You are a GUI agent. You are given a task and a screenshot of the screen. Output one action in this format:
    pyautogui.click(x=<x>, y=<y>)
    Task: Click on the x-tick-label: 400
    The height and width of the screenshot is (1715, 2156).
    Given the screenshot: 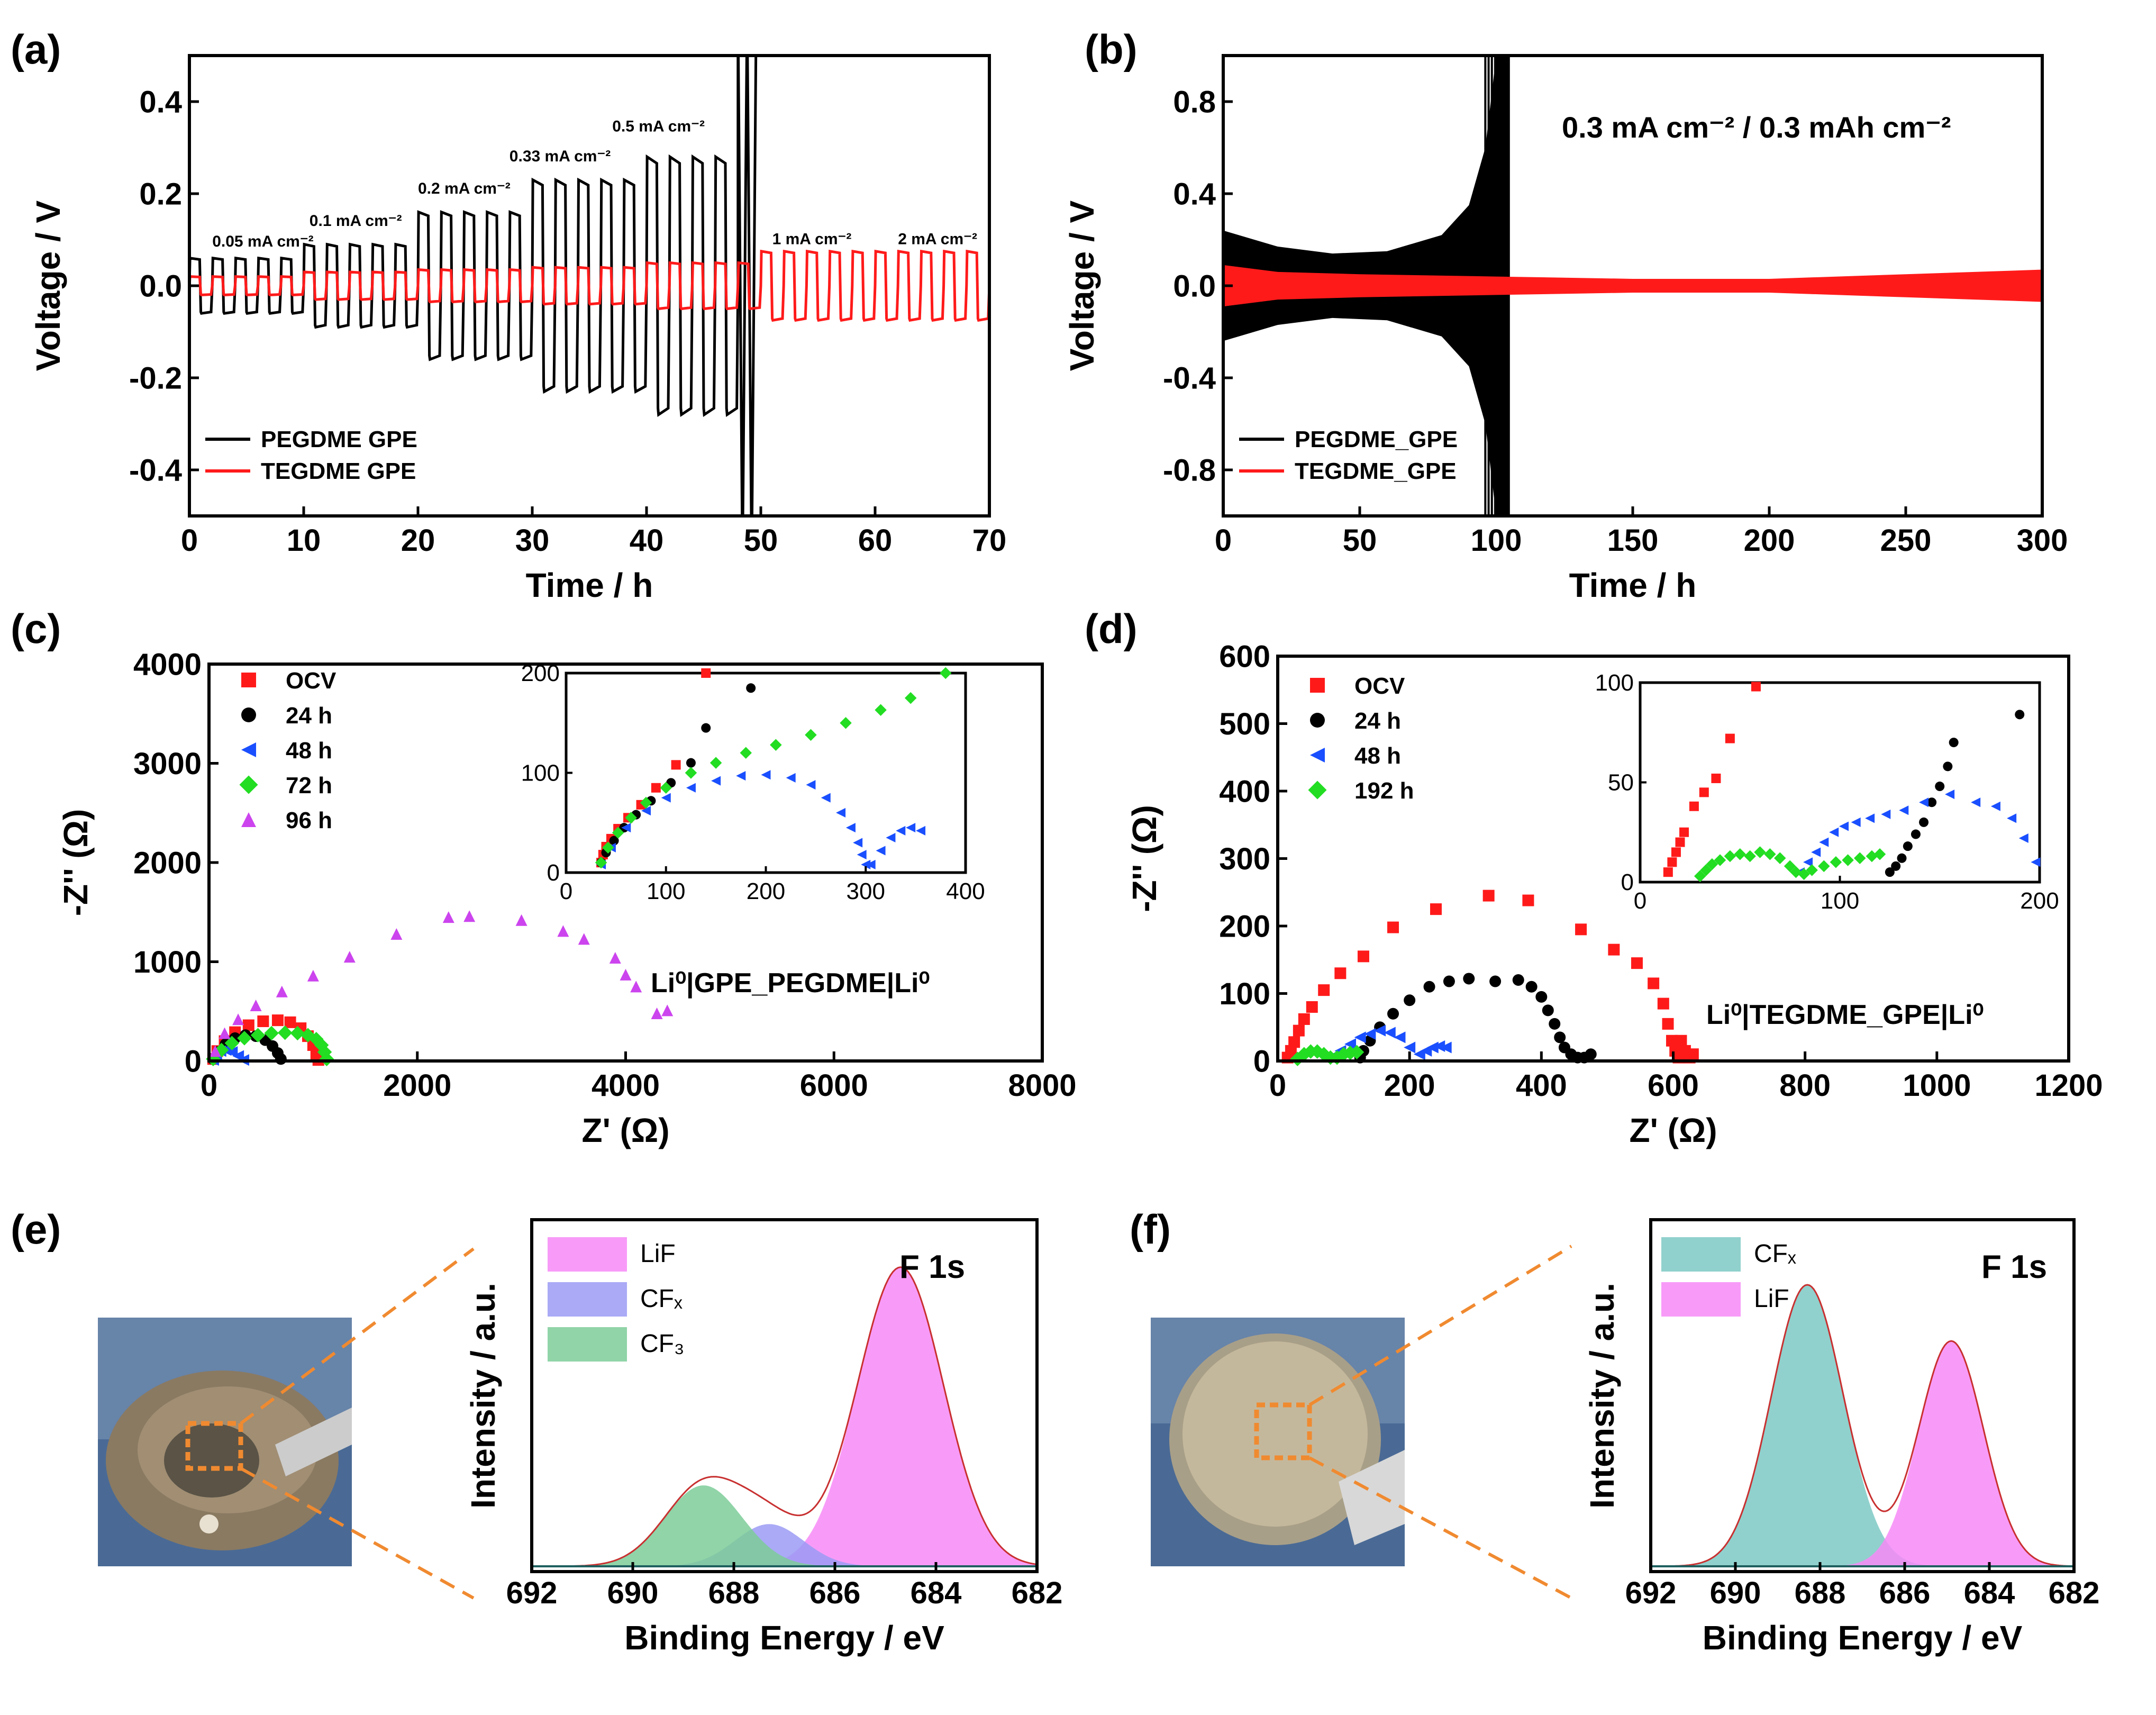 What is the action you would take?
    pyautogui.click(x=1541, y=1085)
    